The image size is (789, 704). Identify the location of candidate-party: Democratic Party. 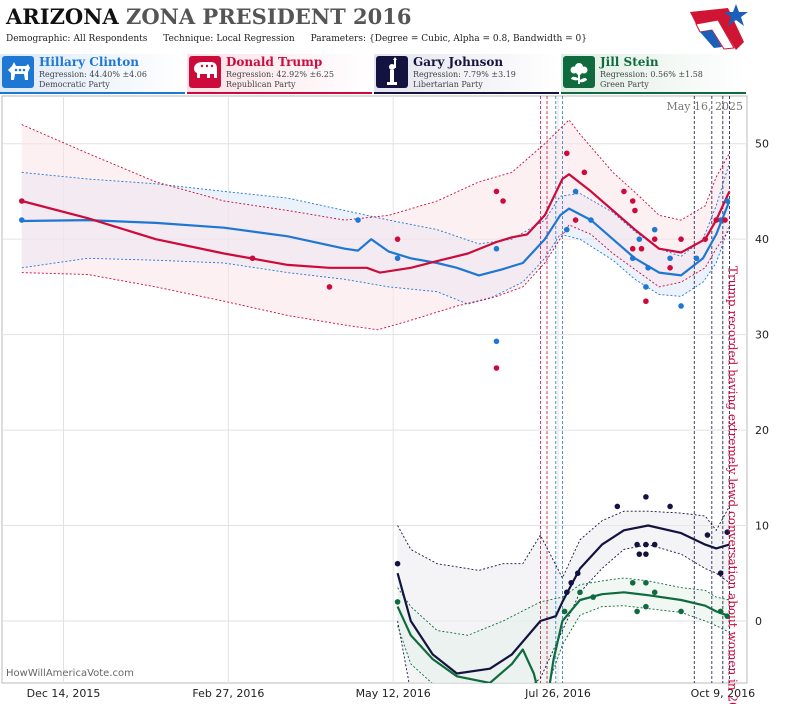
(74, 84).